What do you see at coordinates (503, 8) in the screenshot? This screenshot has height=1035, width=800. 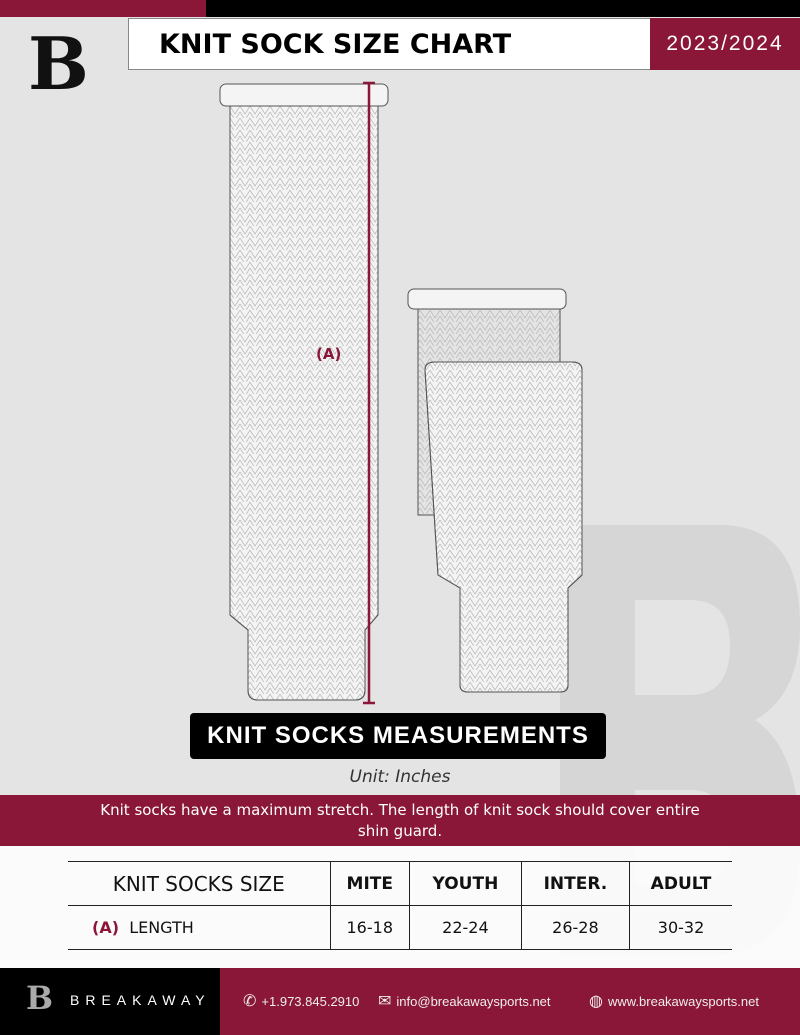 I see `top-bar` at bounding box center [503, 8].